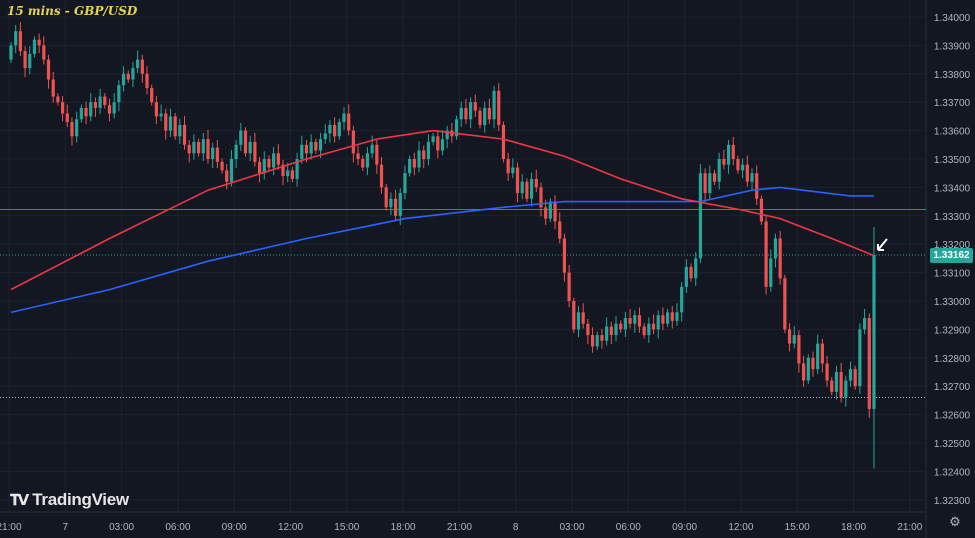 The image size is (975, 538). I want to click on x-tick-label: 8, so click(516, 527).